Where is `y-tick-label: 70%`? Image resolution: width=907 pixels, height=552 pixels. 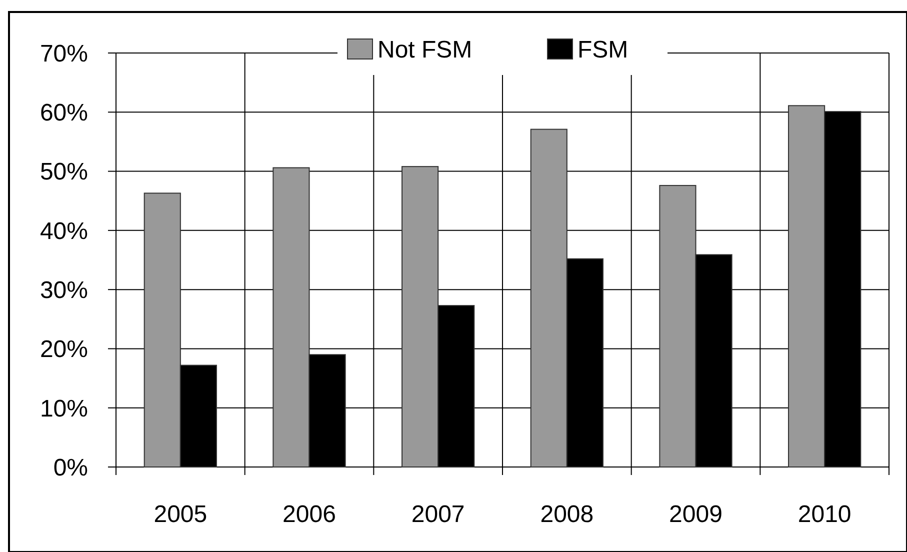
y-tick-label: 70% is located at coordinates (64, 54).